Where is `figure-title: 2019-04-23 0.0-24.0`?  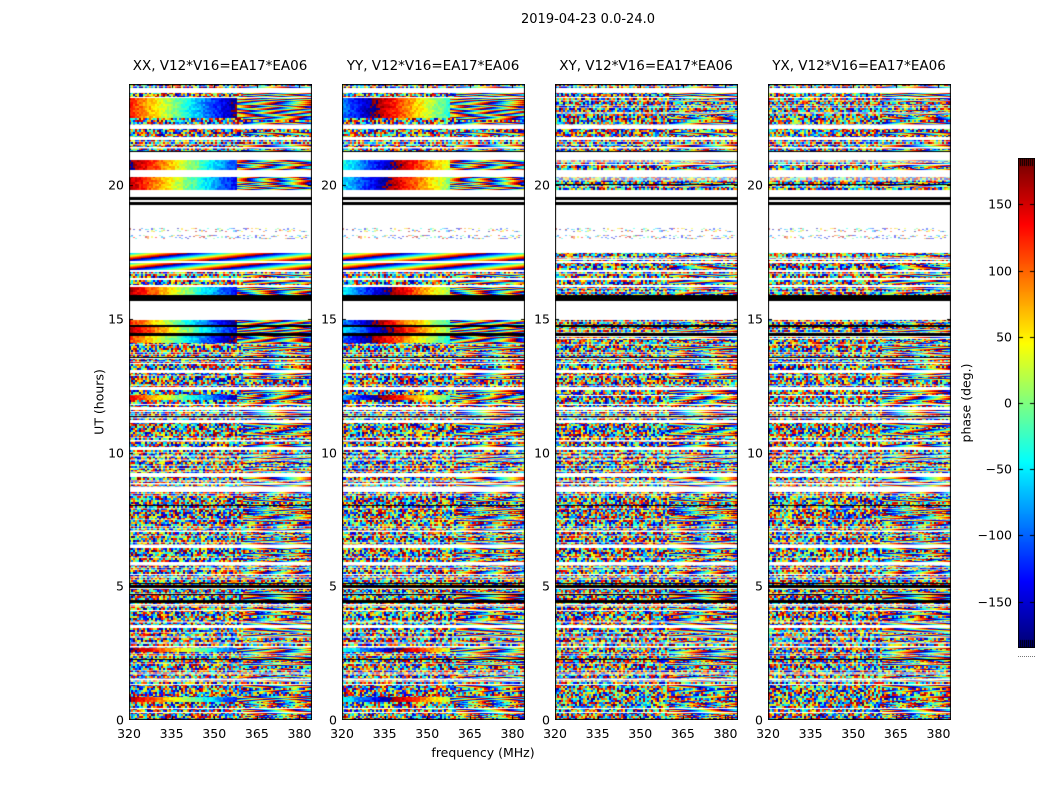
figure-title: 2019-04-23 0.0-24.0 is located at coordinates (588, 19).